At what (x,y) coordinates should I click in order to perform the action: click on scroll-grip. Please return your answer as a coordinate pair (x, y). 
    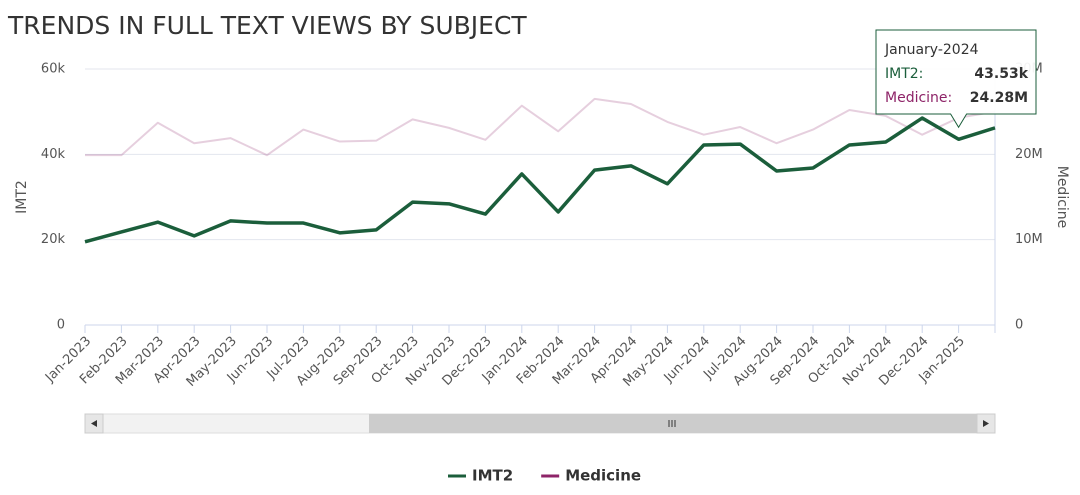
    Looking at the image, I should click on (672, 423).